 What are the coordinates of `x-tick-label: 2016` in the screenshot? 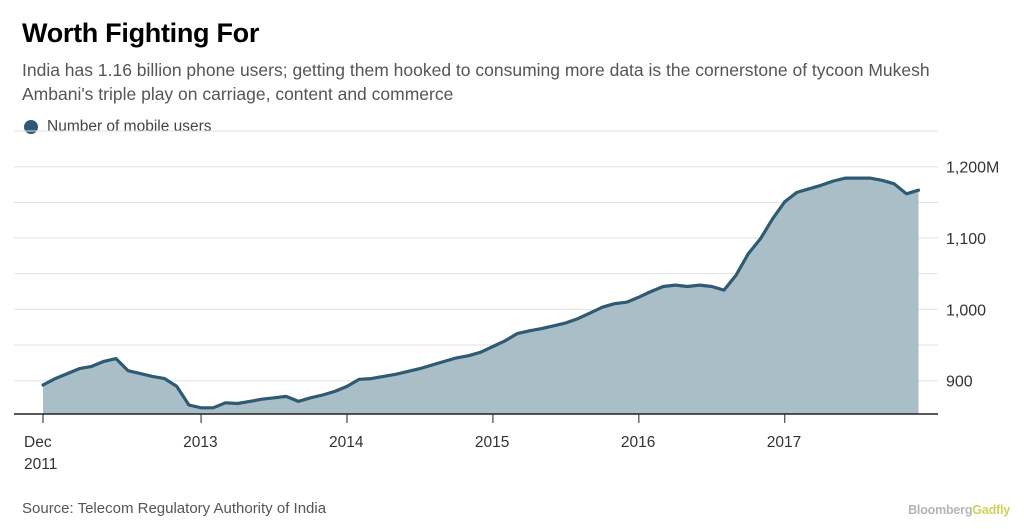 It's located at (638, 442).